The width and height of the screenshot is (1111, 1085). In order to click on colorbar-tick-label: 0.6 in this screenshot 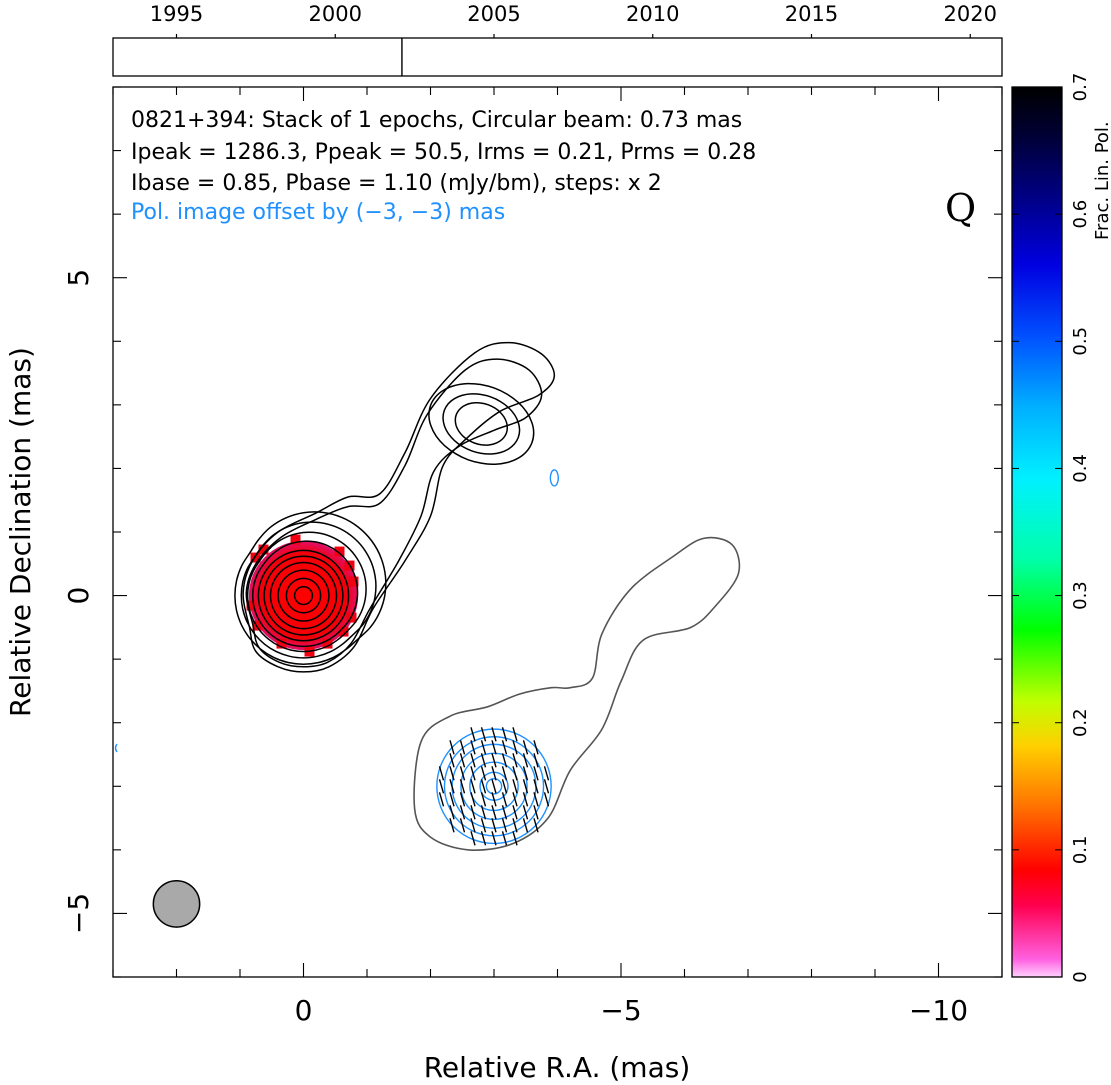, I will do `click(1080, 214)`.